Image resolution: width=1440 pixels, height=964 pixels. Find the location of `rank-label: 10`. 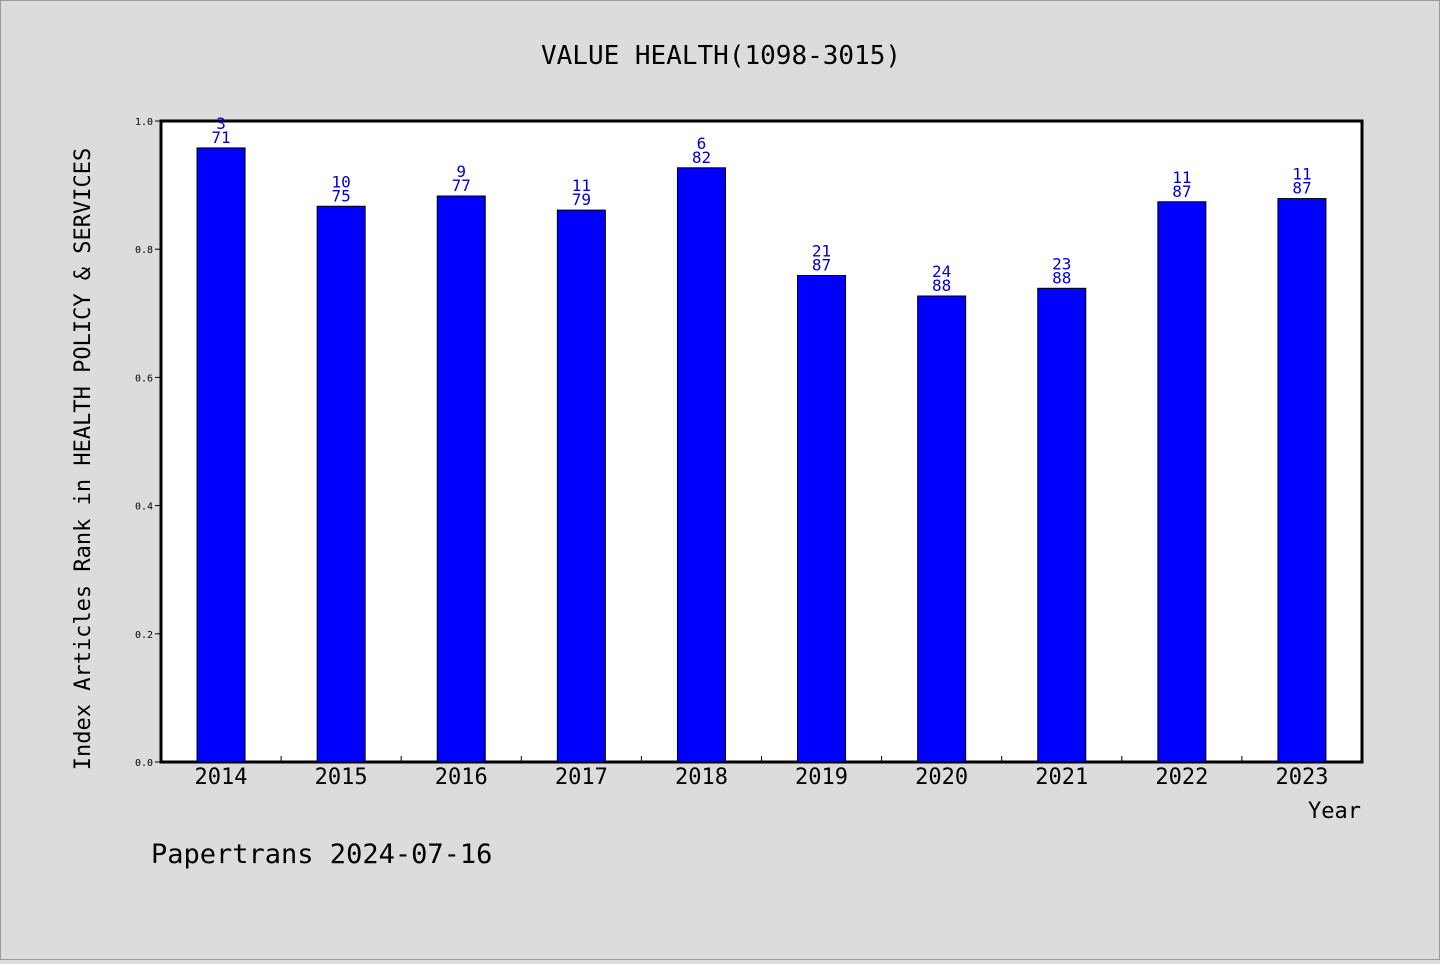

rank-label: 10 is located at coordinates (341, 181).